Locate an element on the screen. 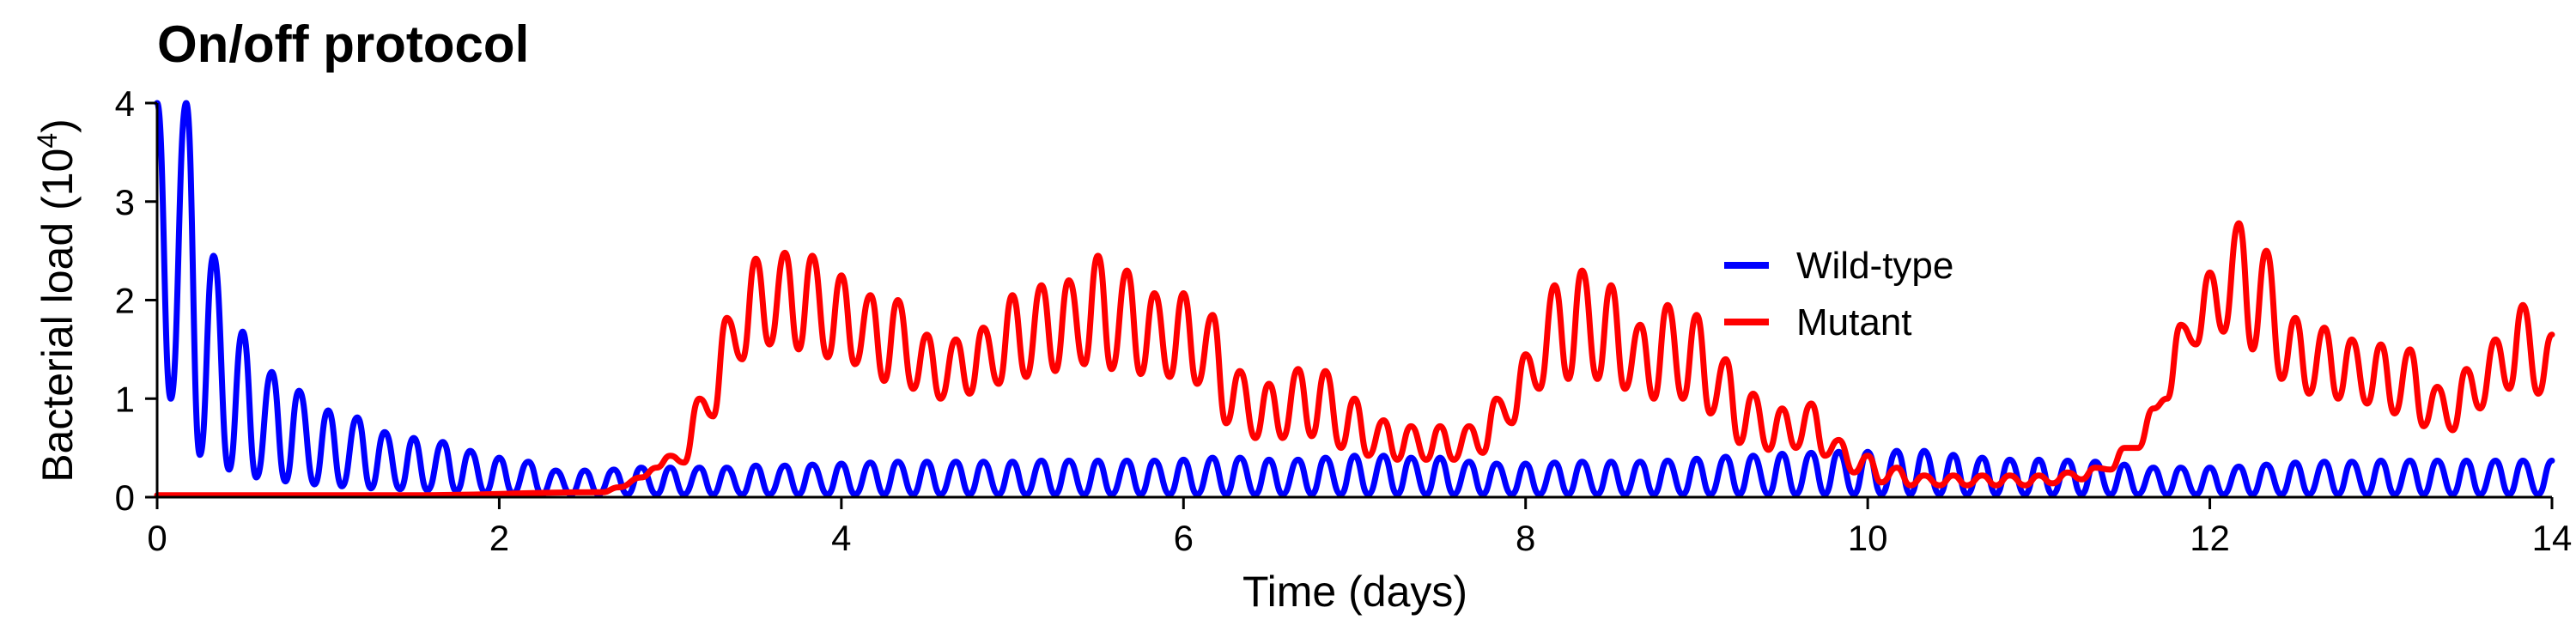 This screenshot has width=2576, height=644. y-tick-label: 0 is located at coordinates (125, 497).